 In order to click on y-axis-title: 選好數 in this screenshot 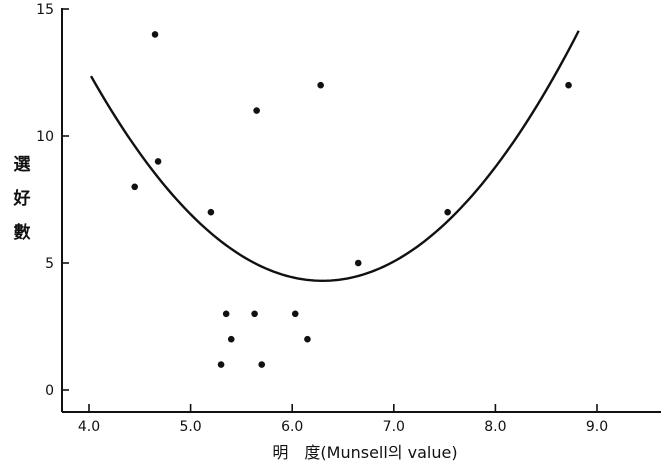, I will do `click(22, 199)`.